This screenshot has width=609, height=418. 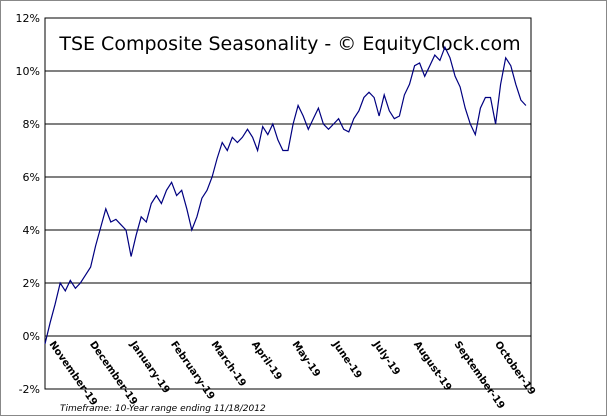 I want to click on y-tick-label: 4%, so click(x=31, y=230).